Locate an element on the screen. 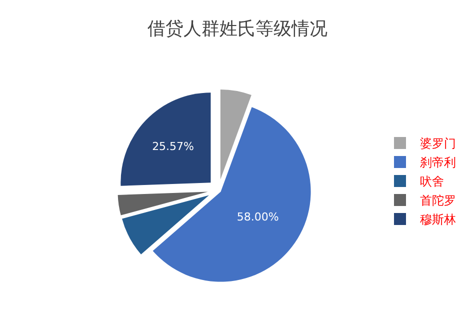  chart-title: 借贷人群姓氏等级情况 is located at coordinates (238, 29).